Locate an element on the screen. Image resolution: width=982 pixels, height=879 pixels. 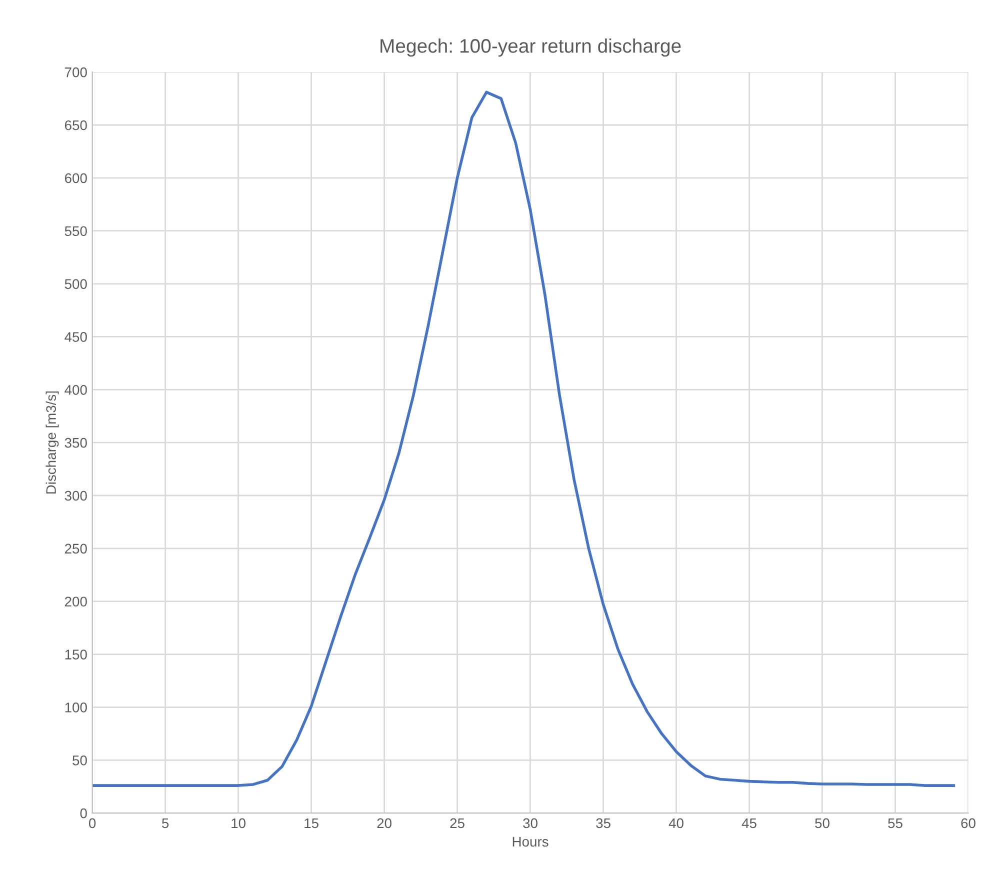
y-tick-label: 200 is located at coordinates (75, 601).